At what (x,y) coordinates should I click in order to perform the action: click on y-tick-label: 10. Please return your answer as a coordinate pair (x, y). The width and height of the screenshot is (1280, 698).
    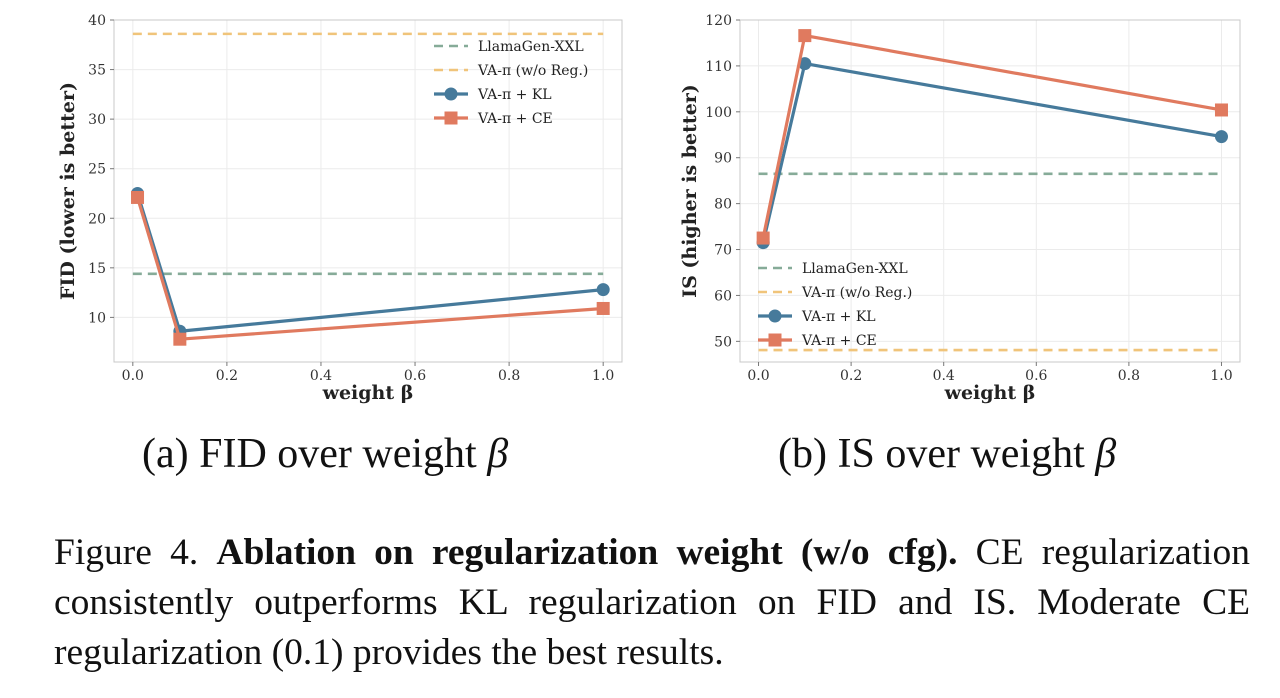
    Looking at the image, I should click on (97, 318).